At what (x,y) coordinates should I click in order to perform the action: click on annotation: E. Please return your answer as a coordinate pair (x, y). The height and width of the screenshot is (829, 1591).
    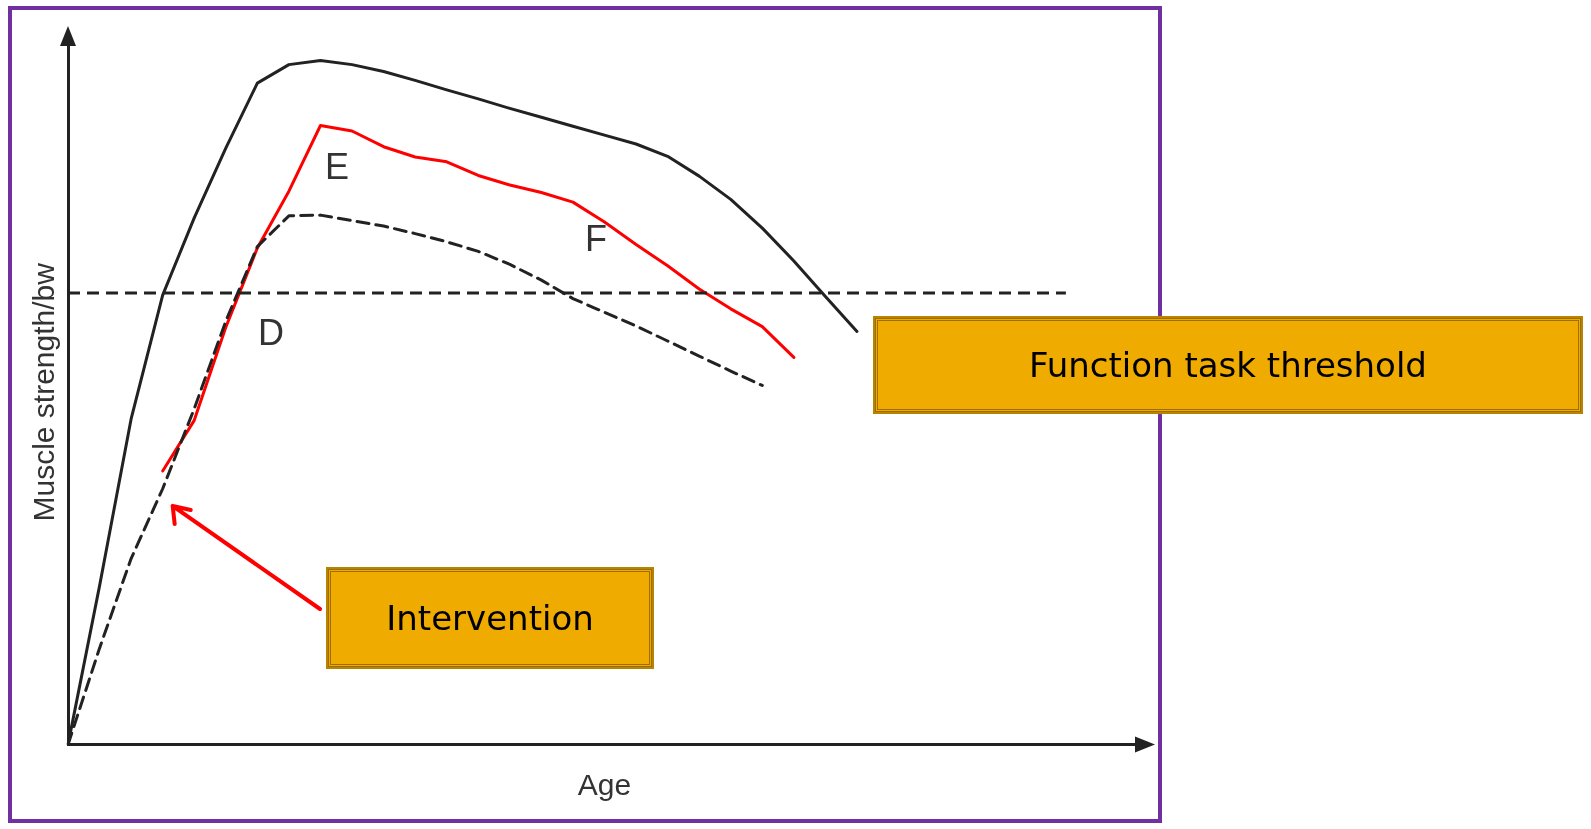
    Looking at the image, I should click on (337, 167).